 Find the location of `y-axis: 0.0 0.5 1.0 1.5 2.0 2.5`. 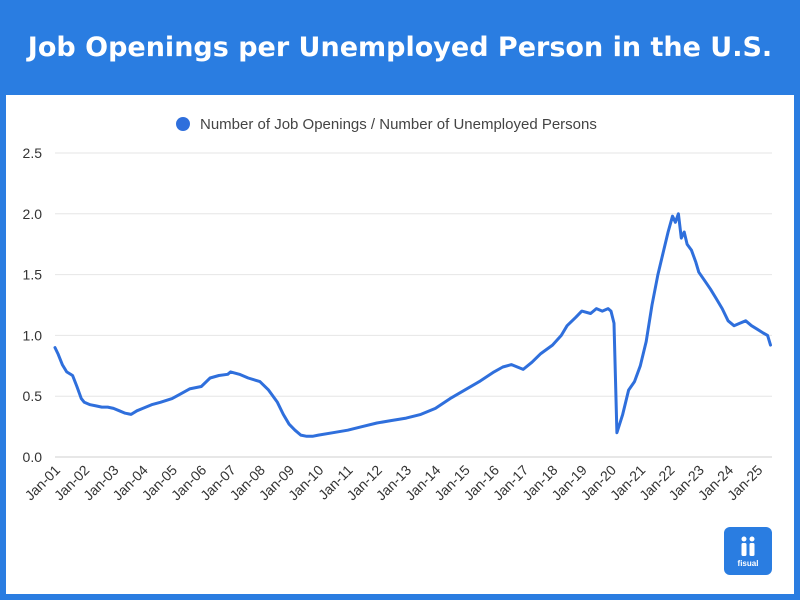

y-axis: 0.0 0.5 1.0 1.5 2.0 2.5 is located at coordinates (33, 305).